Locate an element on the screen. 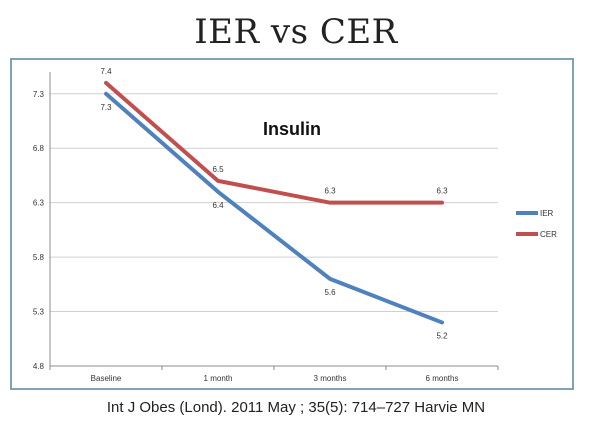 The image size is (592, 434). x-tick-label: 1 month is located at coordinates (218, 378).